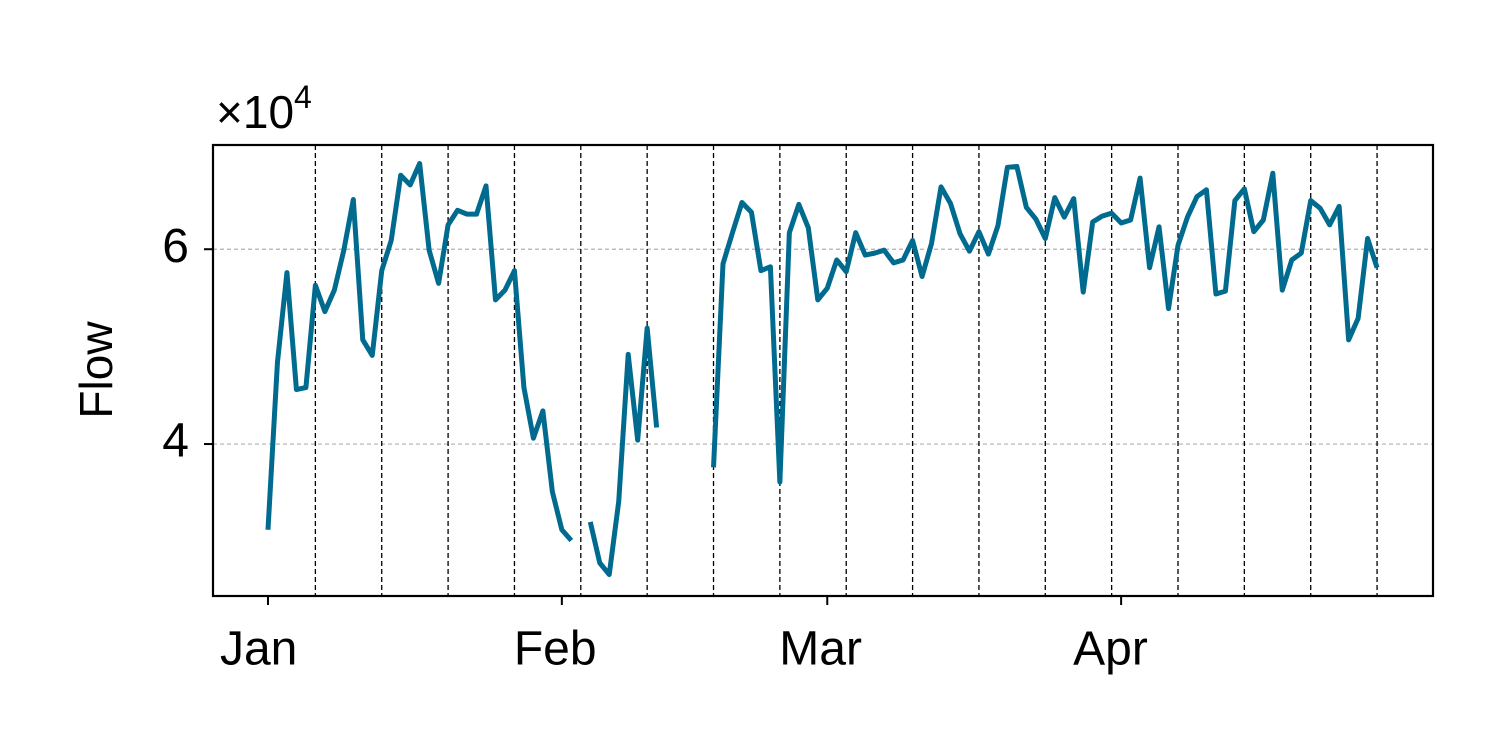 This screenshot has width=1500, height=755. What do you see at coordinates (255, 112) in the screenshot?
I see `offset-base: ×10` at bounding box center [255, 112].